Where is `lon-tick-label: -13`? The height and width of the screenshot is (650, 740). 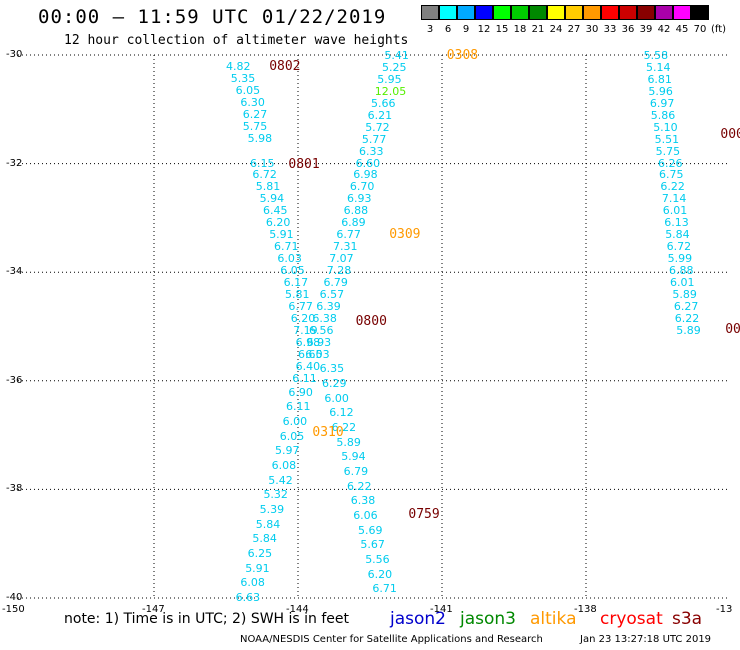
lon-tick-label: -13 is located at coordinates (724, 609).